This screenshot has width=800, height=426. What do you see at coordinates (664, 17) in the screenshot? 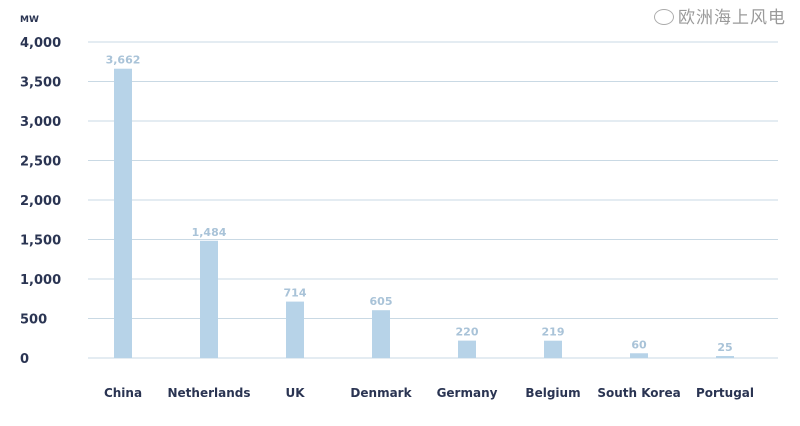
I see `wechat-icon` at bounding box center [664, 17].